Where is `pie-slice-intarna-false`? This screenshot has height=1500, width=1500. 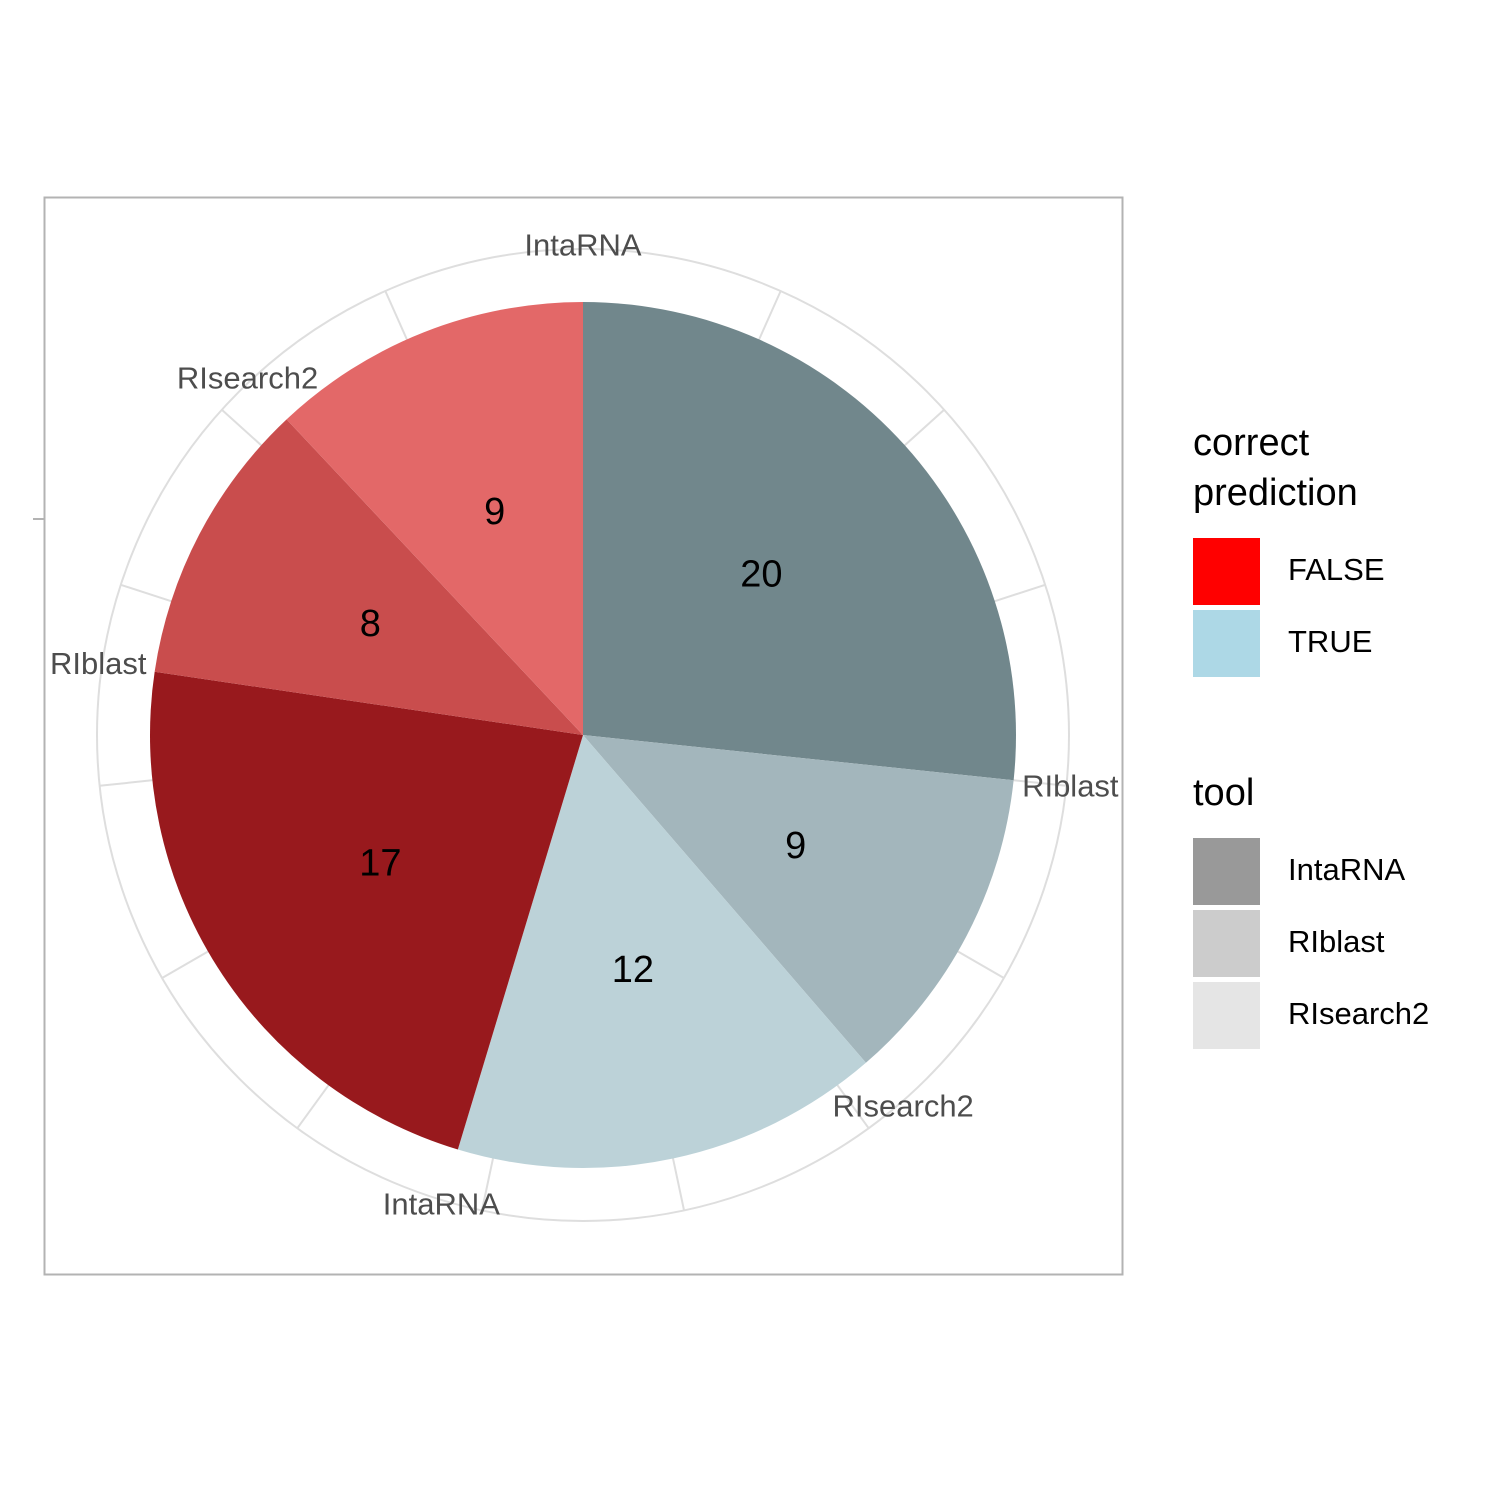
pie-slice-intarna-false is located at coordinates (366, 910).